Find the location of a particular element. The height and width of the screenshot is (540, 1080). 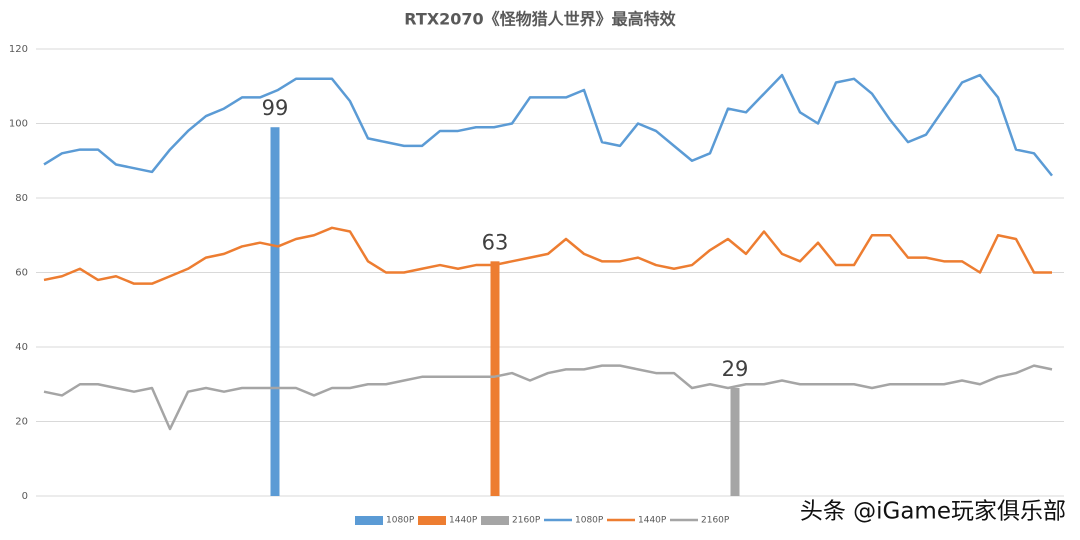

chart-title: RTX2070《怪物猎人世界》最高特效 is located at coordinates (539, 19).